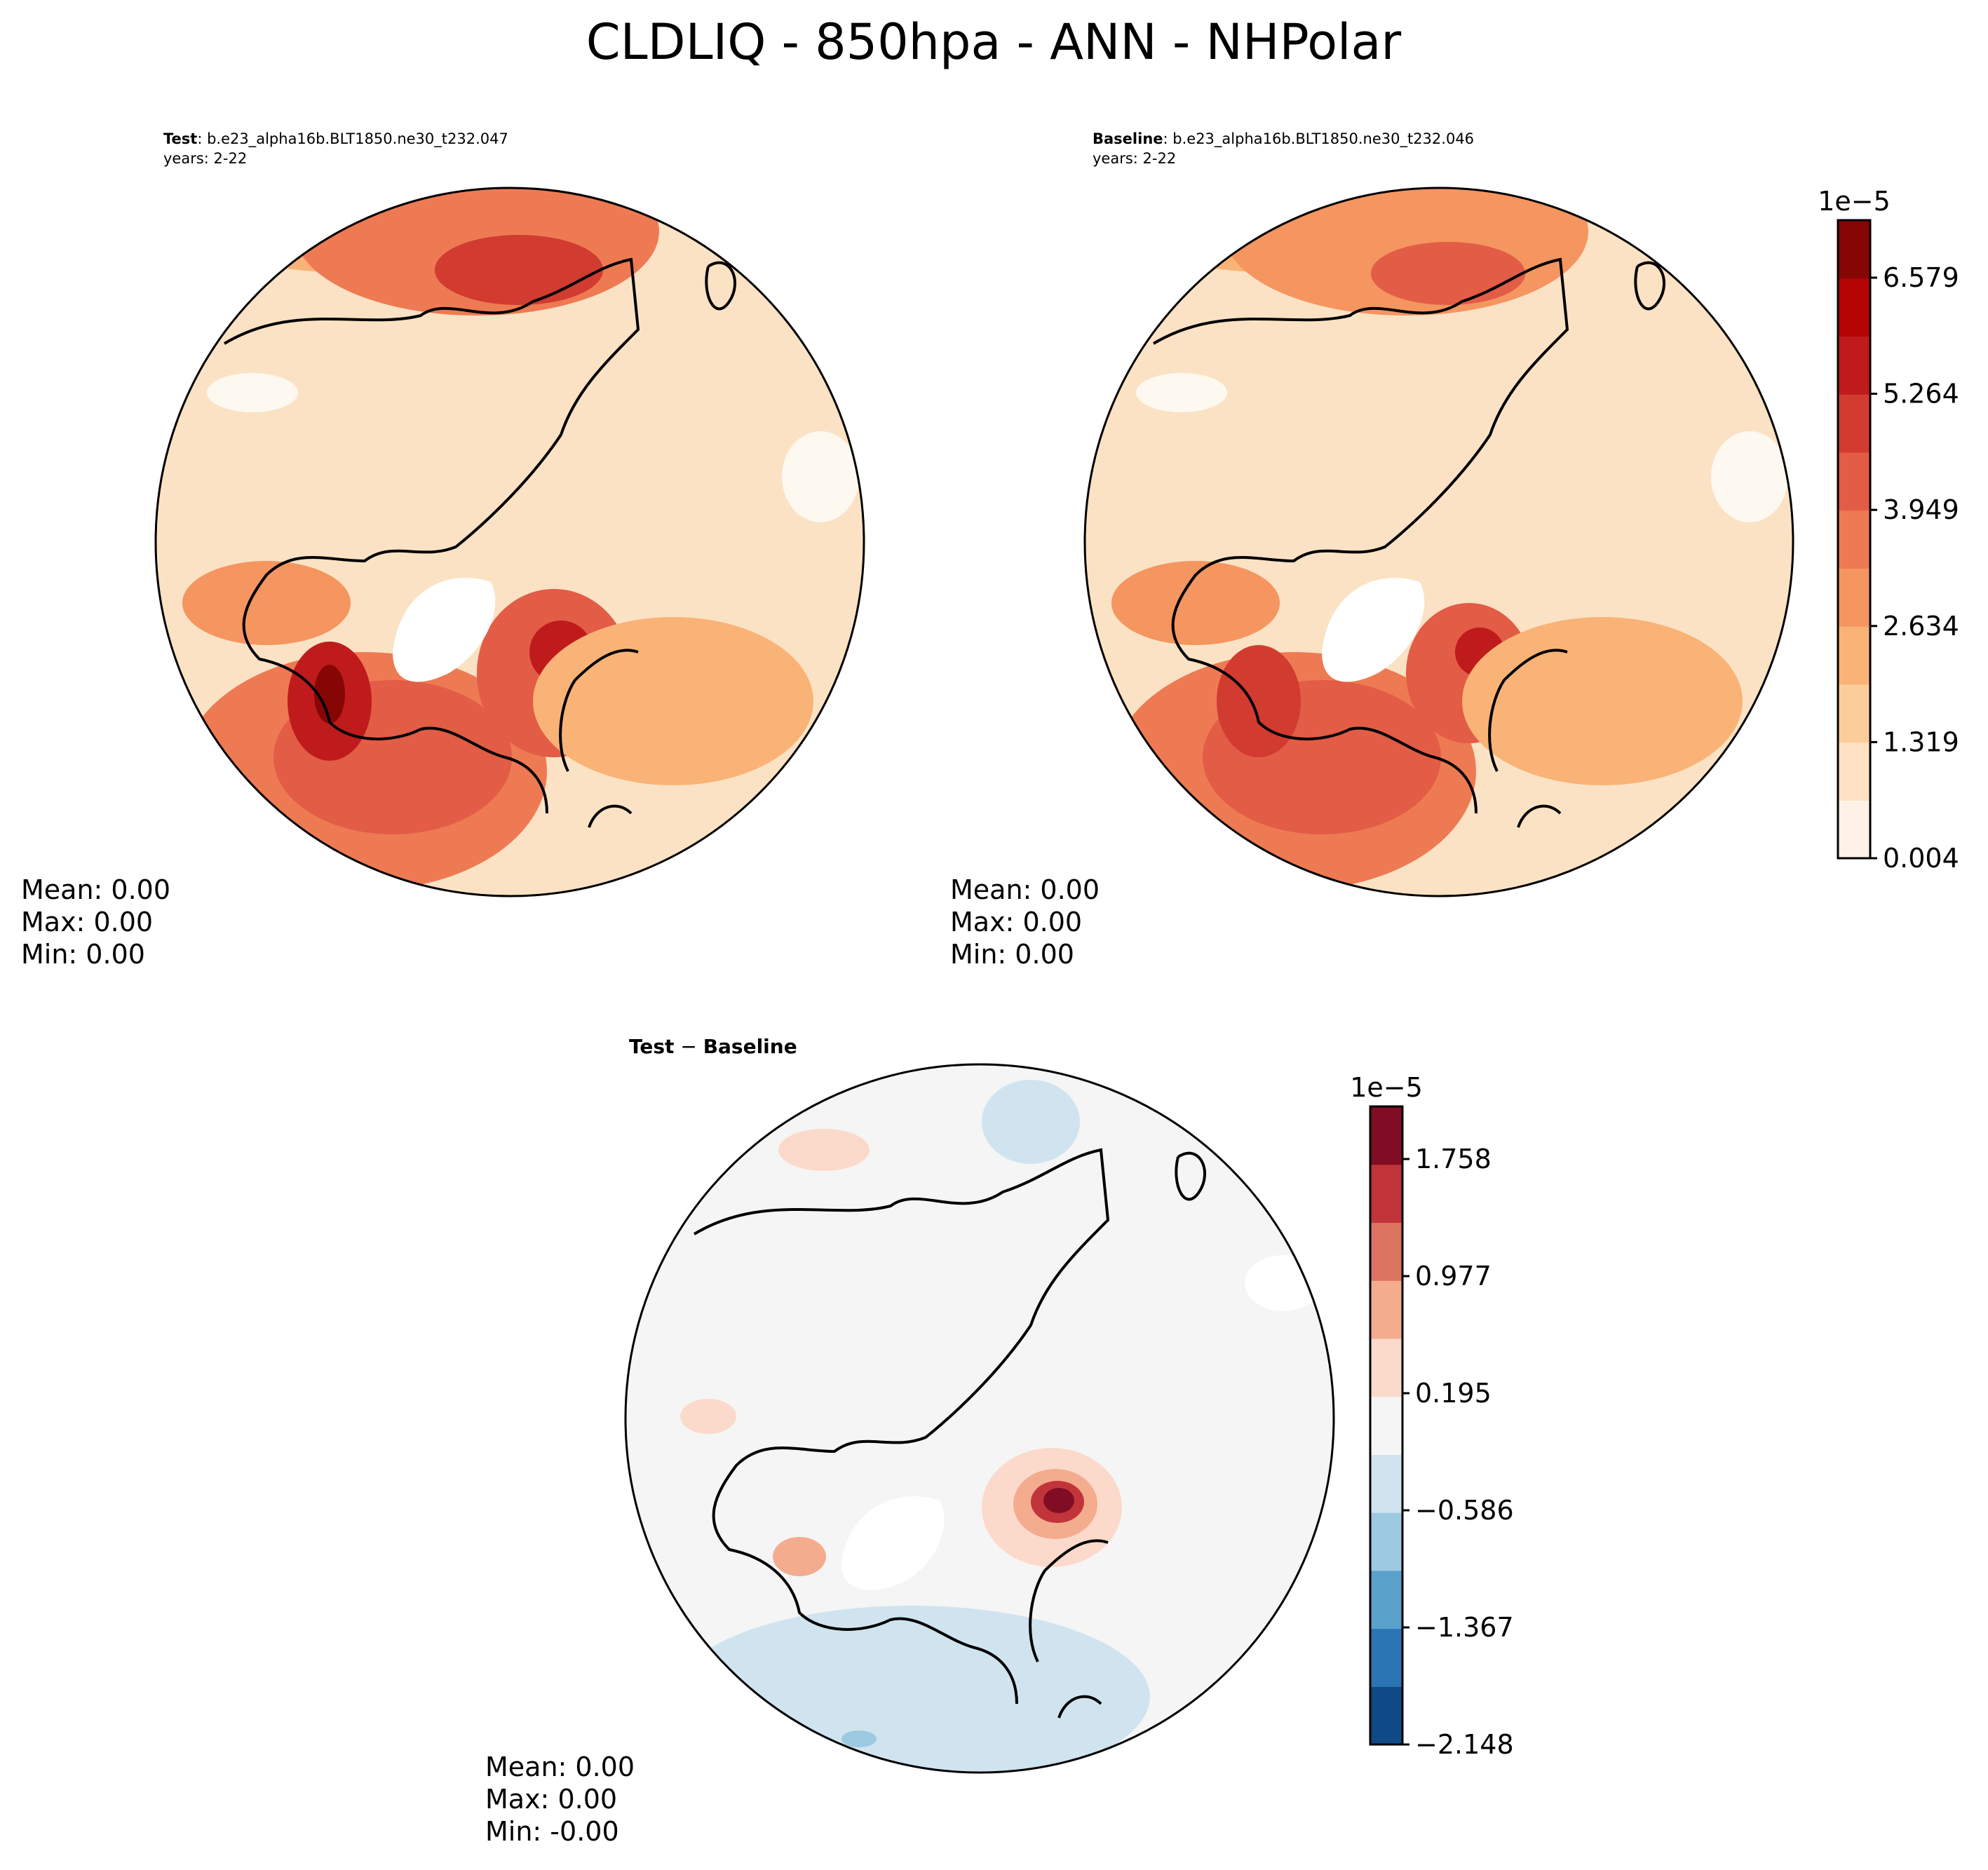 This screenshot has width=1988, height=1870. What do you see at coordinates (994, 42) in the screenshot?
I see `figure-title: CLDLIQ - 850hpa - ANN - NHPolar` at bounding box center [994, 42].